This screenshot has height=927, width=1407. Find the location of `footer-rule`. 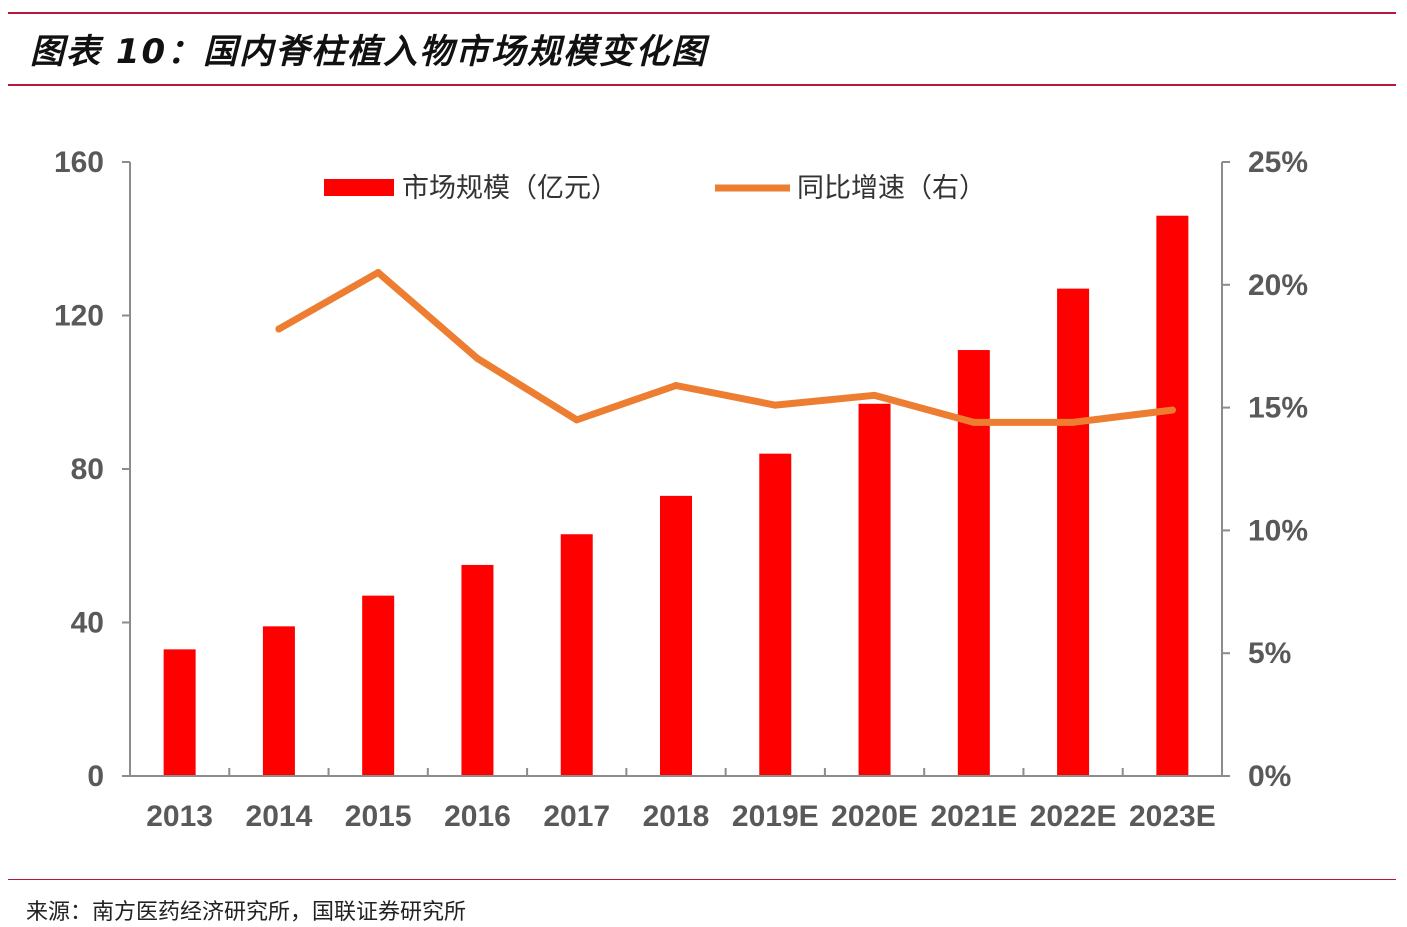

footer-rule is located at coordinates (702, 879).